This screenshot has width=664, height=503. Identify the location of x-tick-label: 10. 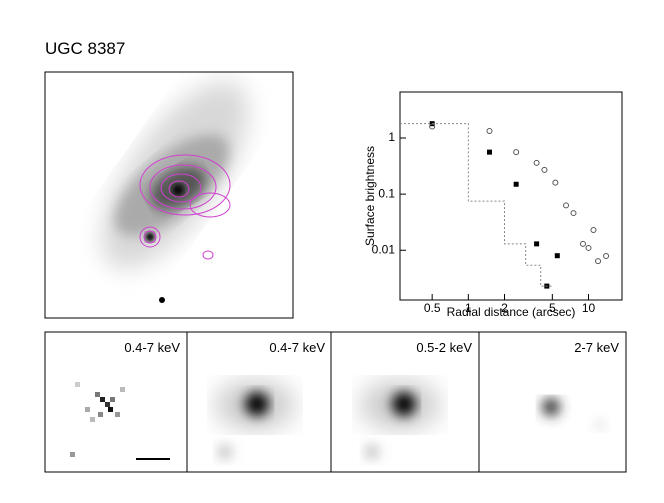
(589, 308).